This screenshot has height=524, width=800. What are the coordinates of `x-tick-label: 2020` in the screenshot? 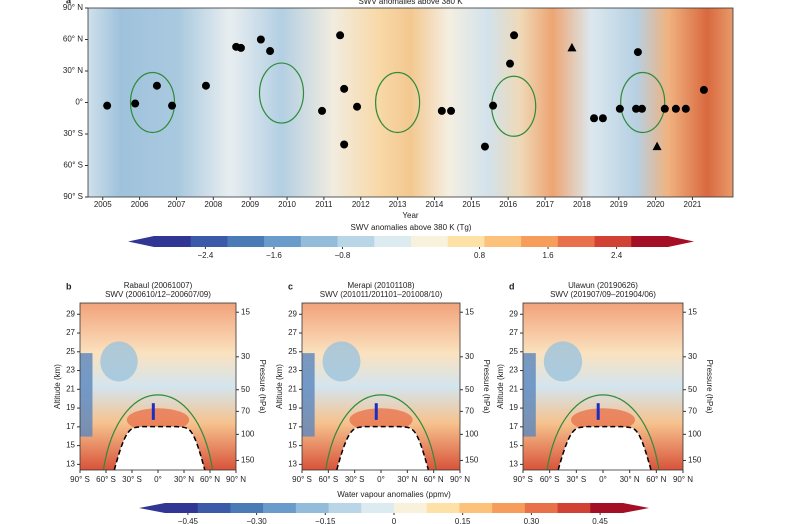 It's located at (656, 204).